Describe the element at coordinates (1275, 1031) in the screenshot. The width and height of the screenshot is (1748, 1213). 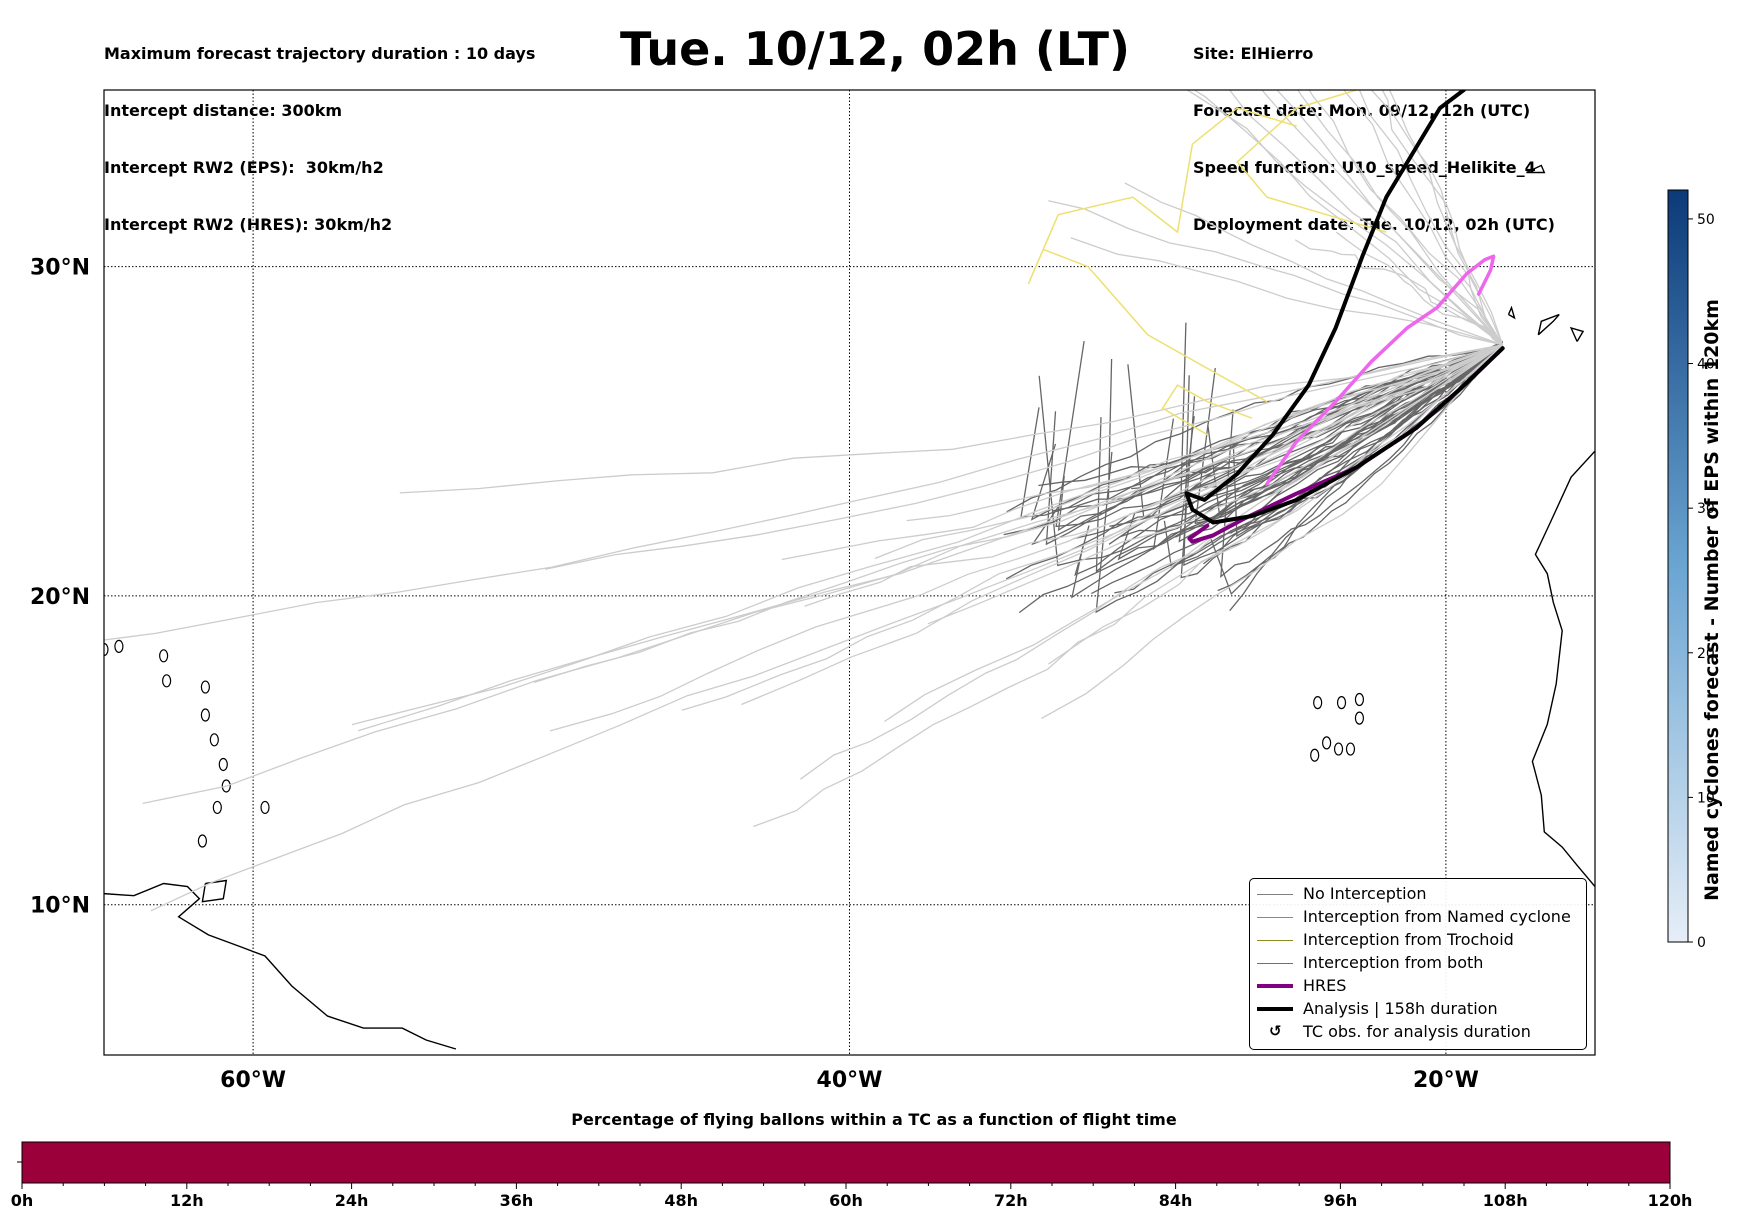
I see `tc-observation-icon: ↺` at that location.